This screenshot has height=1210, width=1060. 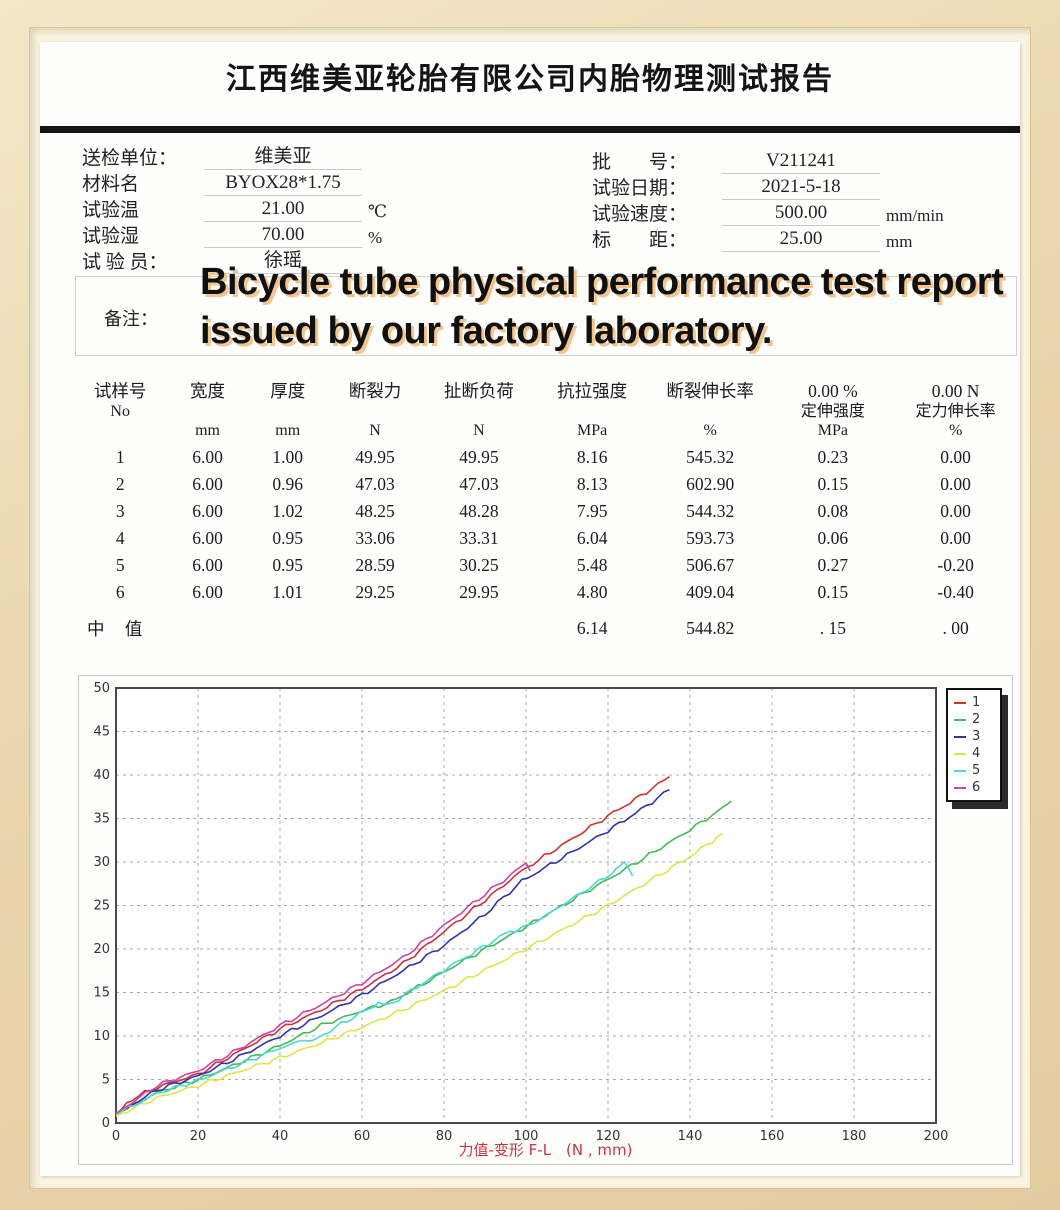 I want to click on table-cell: 28.59, so click(x=375, y=565).